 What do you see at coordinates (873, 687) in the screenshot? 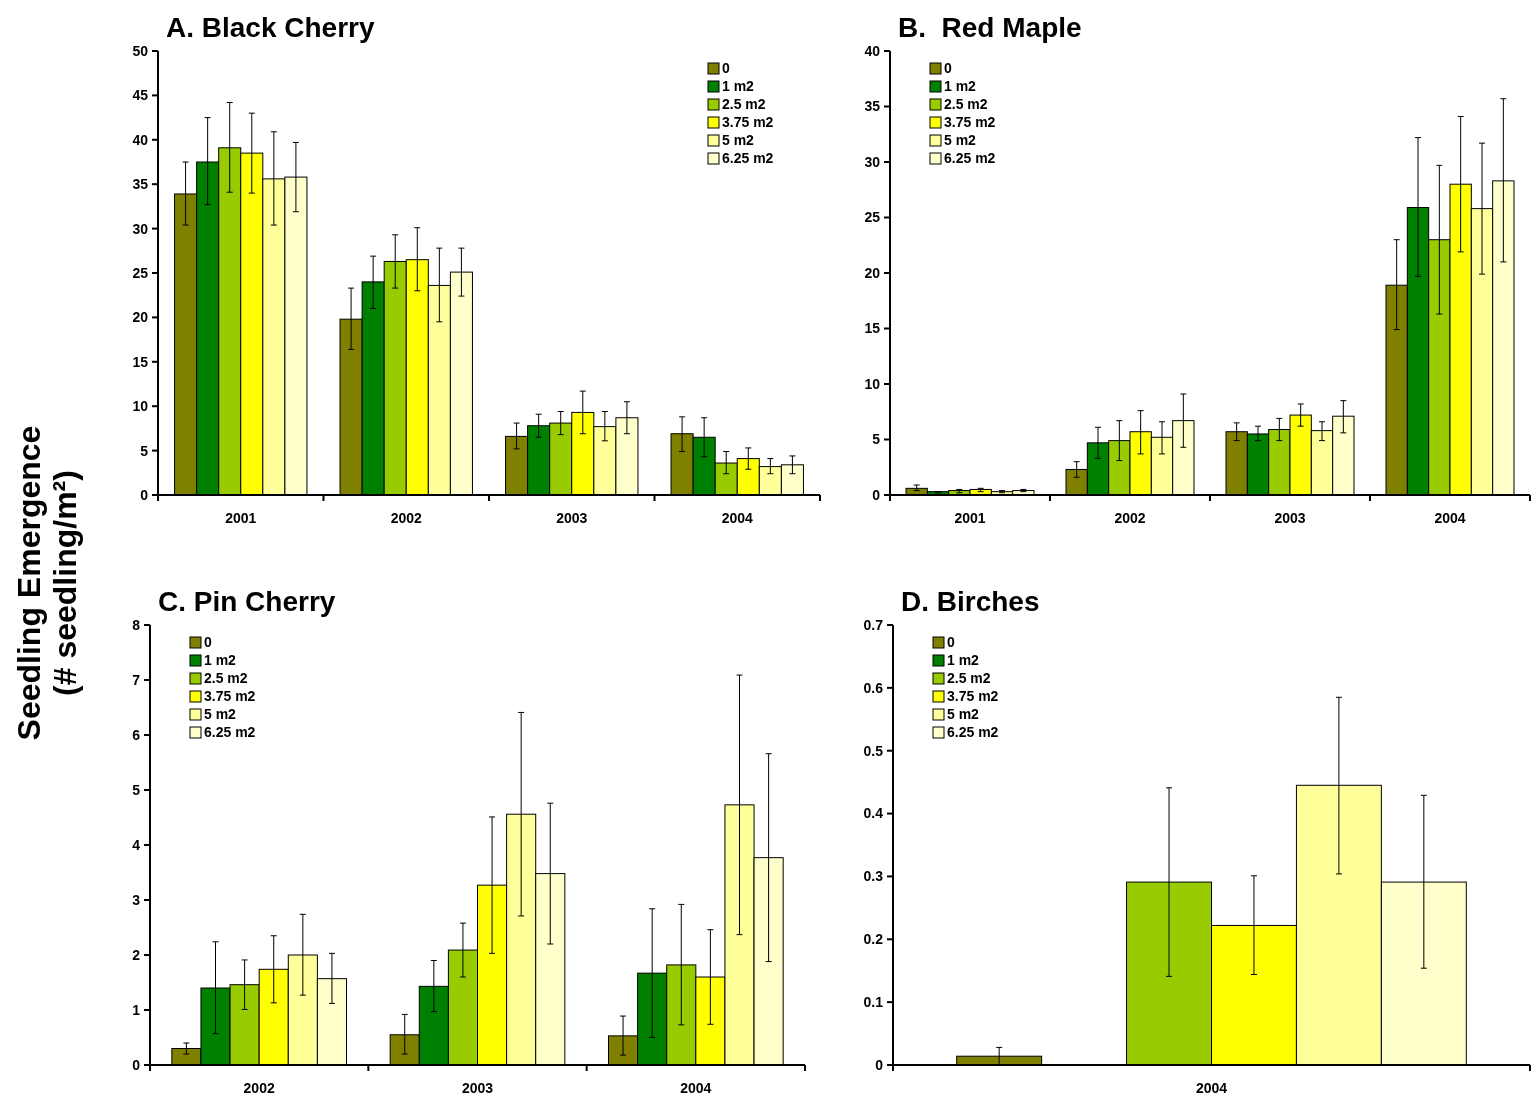
I see `y-tick-label: 0.6` at bounding box center [873, 687].